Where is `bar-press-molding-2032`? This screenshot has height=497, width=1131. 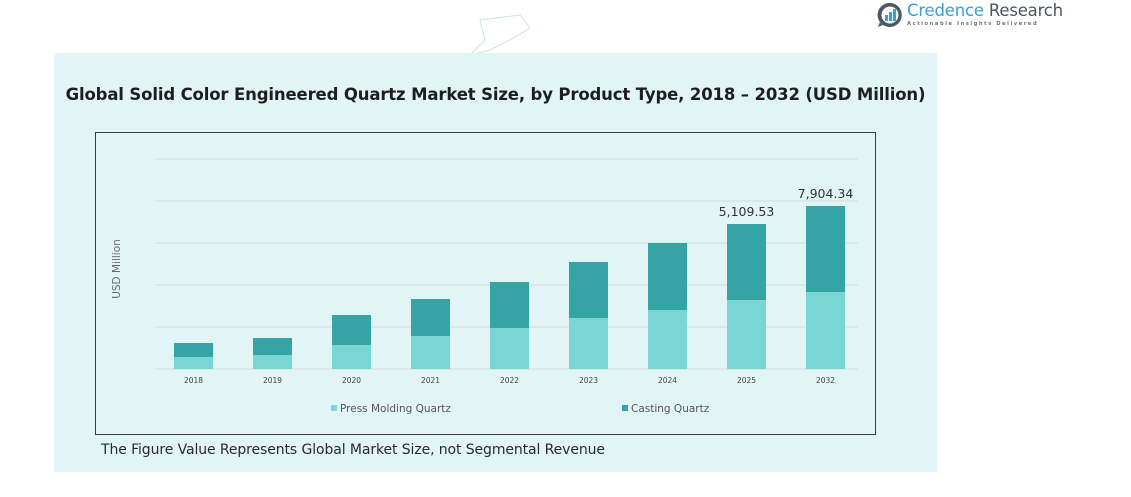
bar-press-molding-2032 is located at coordinates (825, 330).